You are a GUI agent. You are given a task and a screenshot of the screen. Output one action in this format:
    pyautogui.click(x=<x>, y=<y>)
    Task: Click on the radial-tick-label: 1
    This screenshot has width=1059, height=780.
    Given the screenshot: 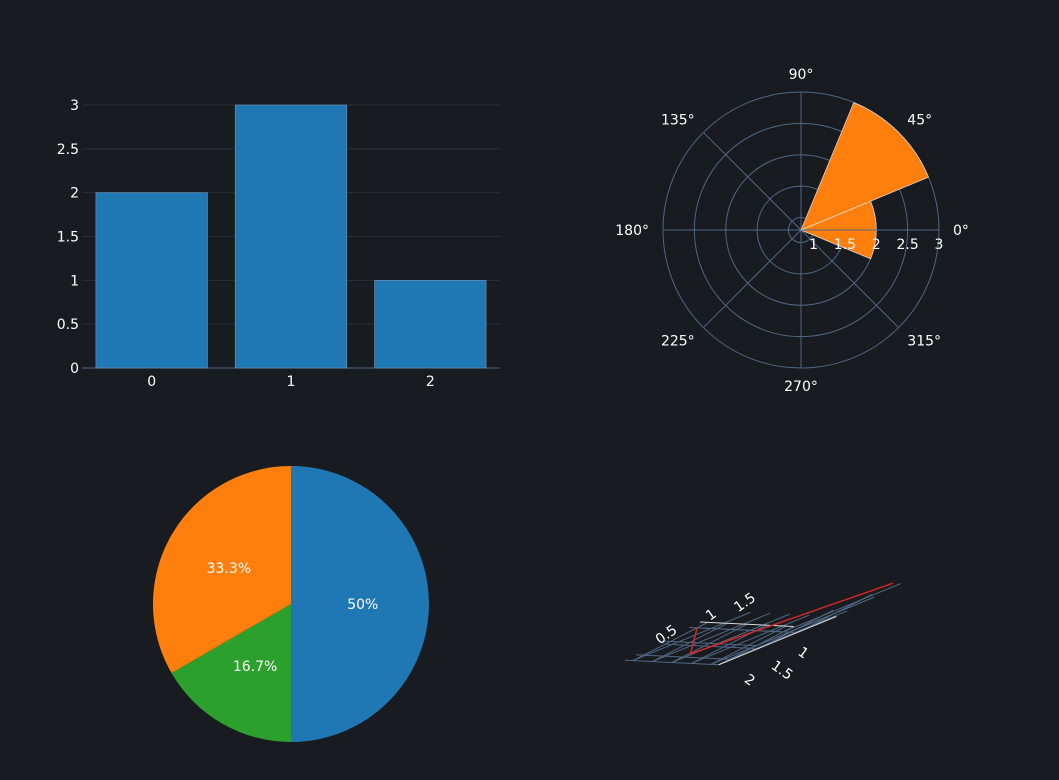 What is the action you would take?
    pyautogui.click(x=813, y=245)
    